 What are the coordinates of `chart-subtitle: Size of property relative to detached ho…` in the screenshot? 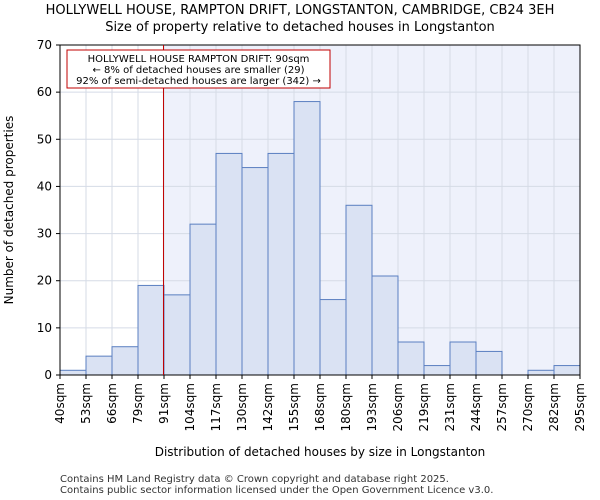 It's located at (300, 27).